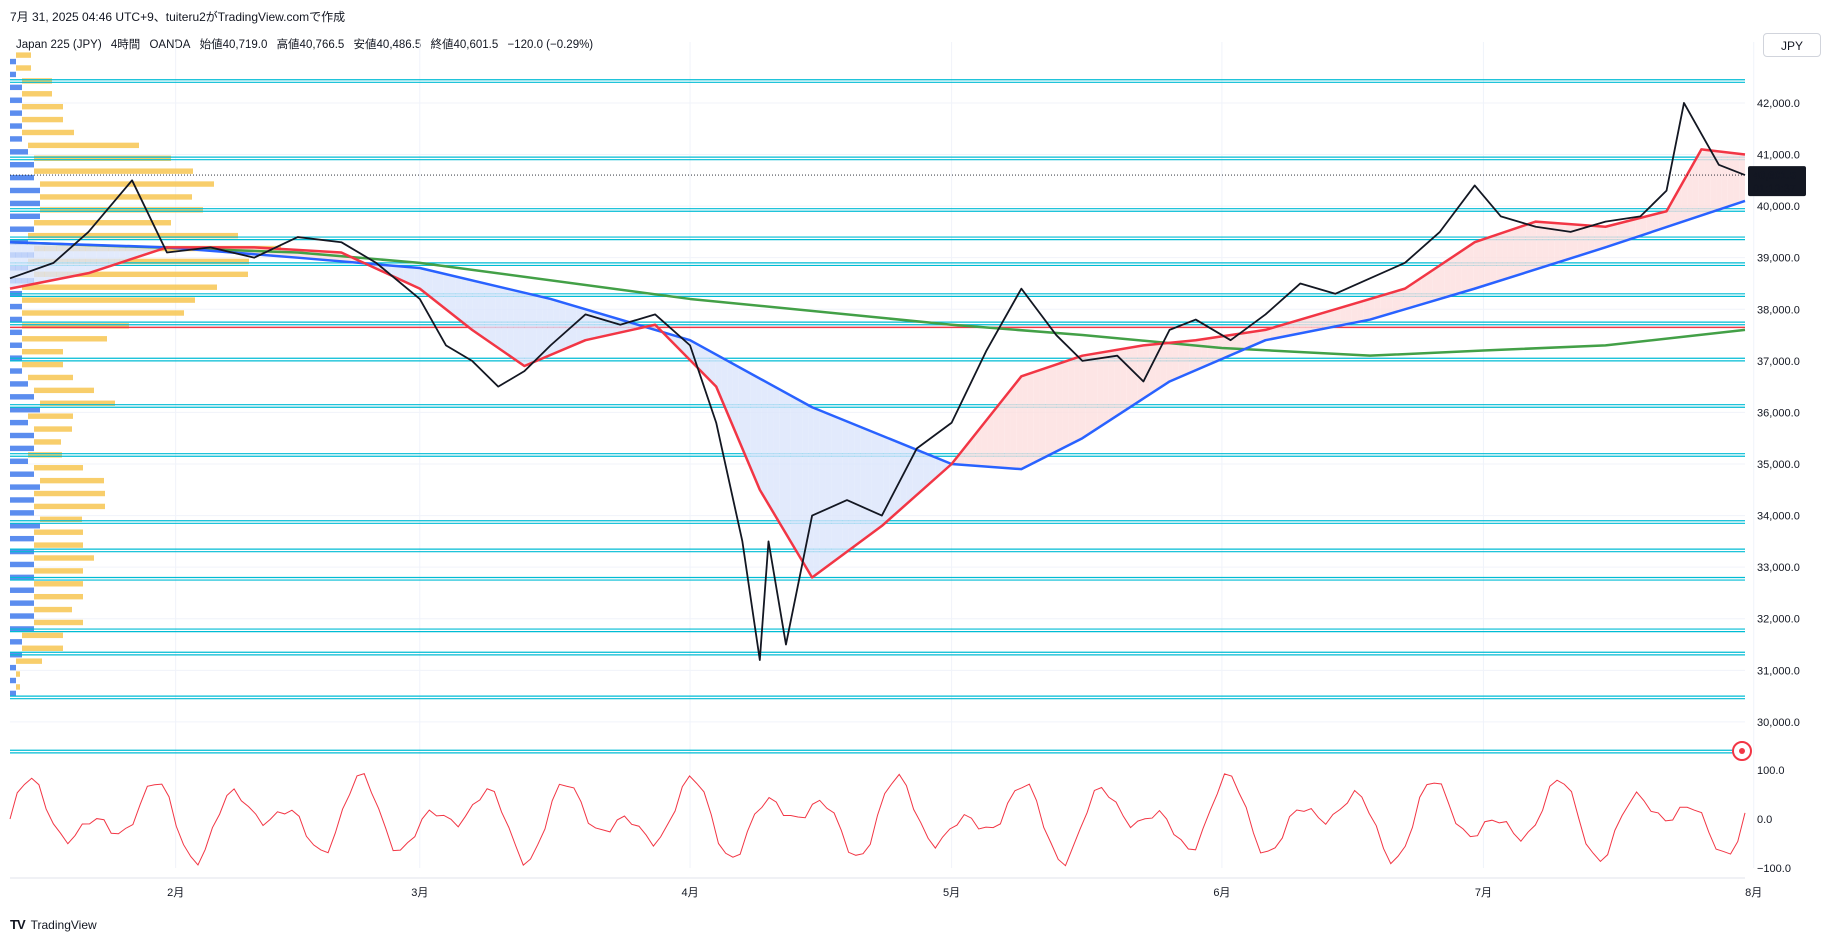 This screenshot has height=941, width=1835. What do you see at coordinates (1771, 771) in the screenshot?
I see `osc-tick-label: 100.0` at bounding box center [1771, 771].